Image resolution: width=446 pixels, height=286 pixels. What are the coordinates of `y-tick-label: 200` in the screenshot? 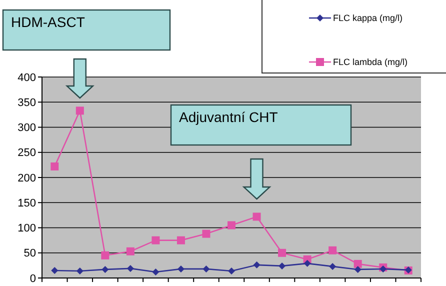 It's located at (27, 178).